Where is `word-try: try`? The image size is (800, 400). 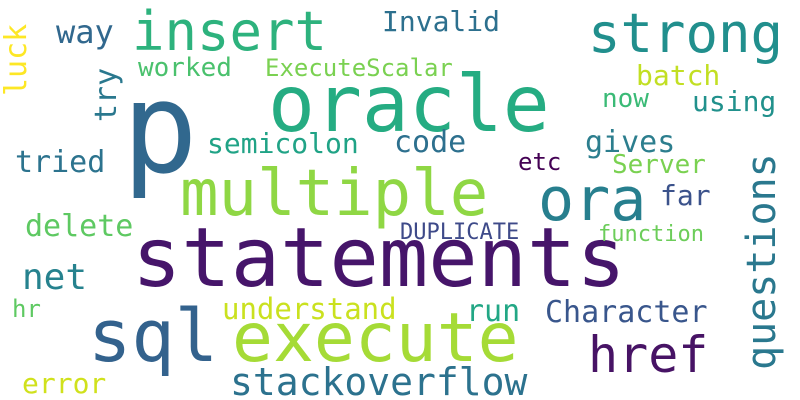 word-try: try is located at coordinates (106, 94).